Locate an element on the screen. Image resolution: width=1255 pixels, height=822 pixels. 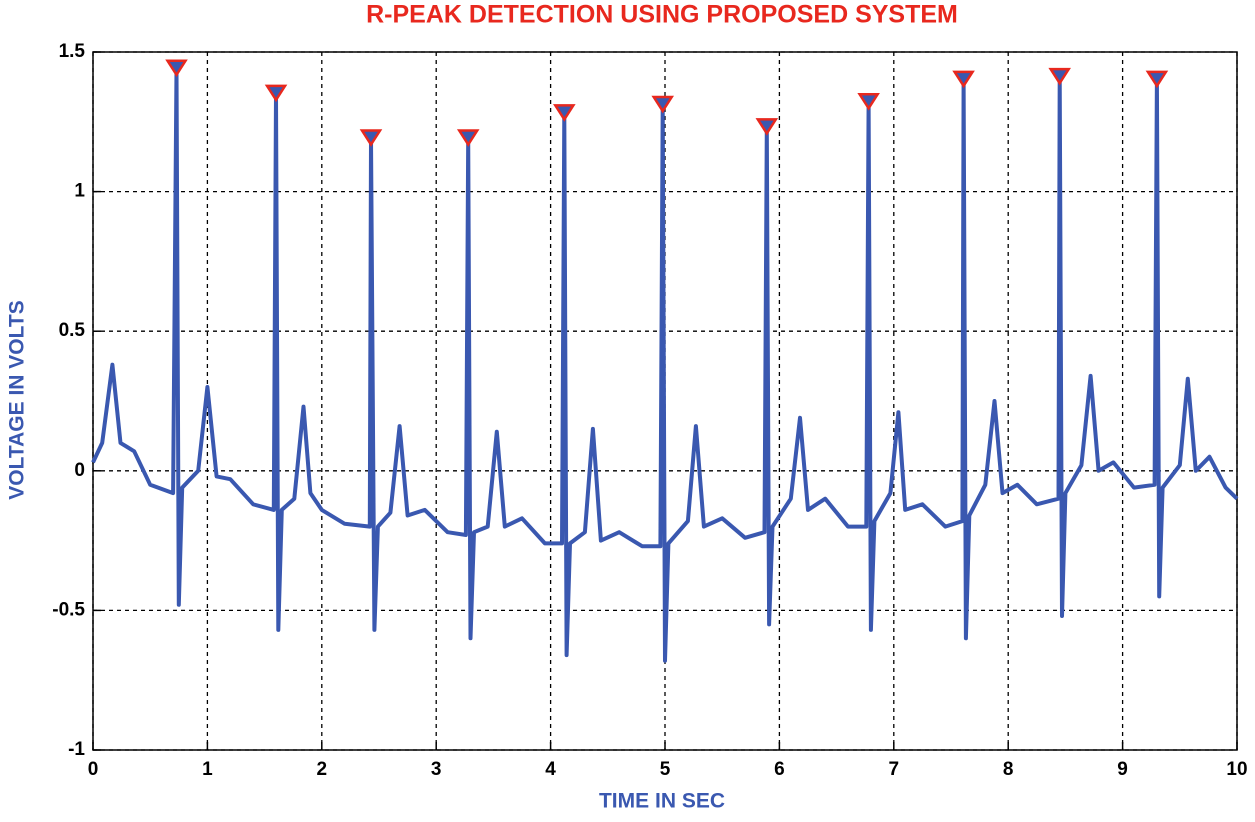
y-tick-label: 0.5 is located at coordinates (72, 330).